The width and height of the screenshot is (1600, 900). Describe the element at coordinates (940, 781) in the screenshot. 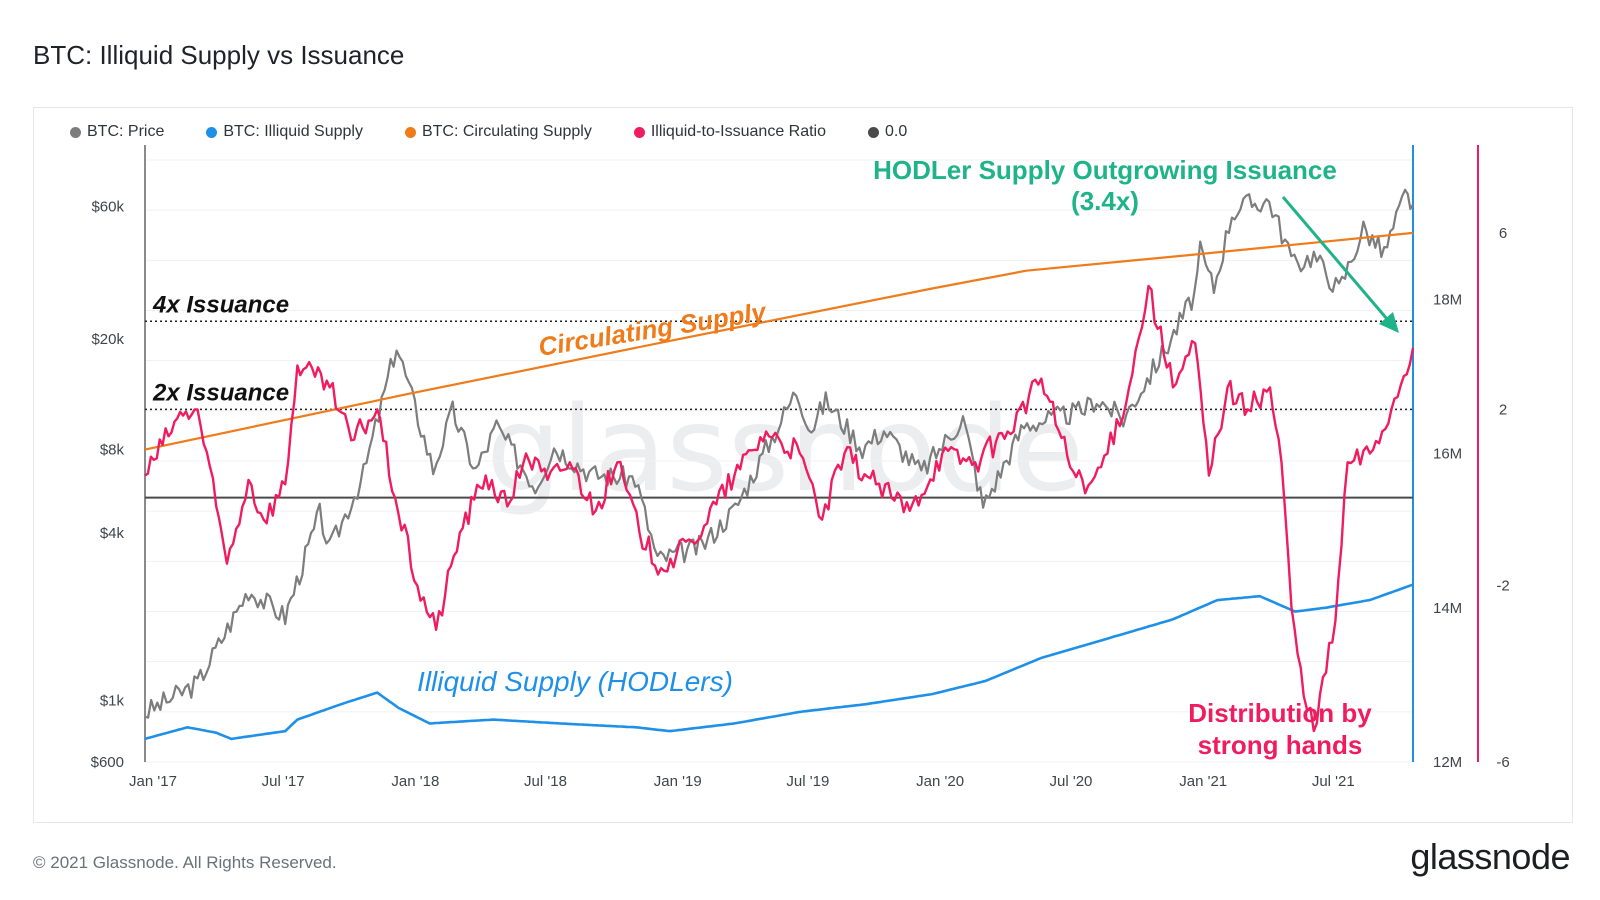

I see `x-tick-label: Jan '20` at that location.